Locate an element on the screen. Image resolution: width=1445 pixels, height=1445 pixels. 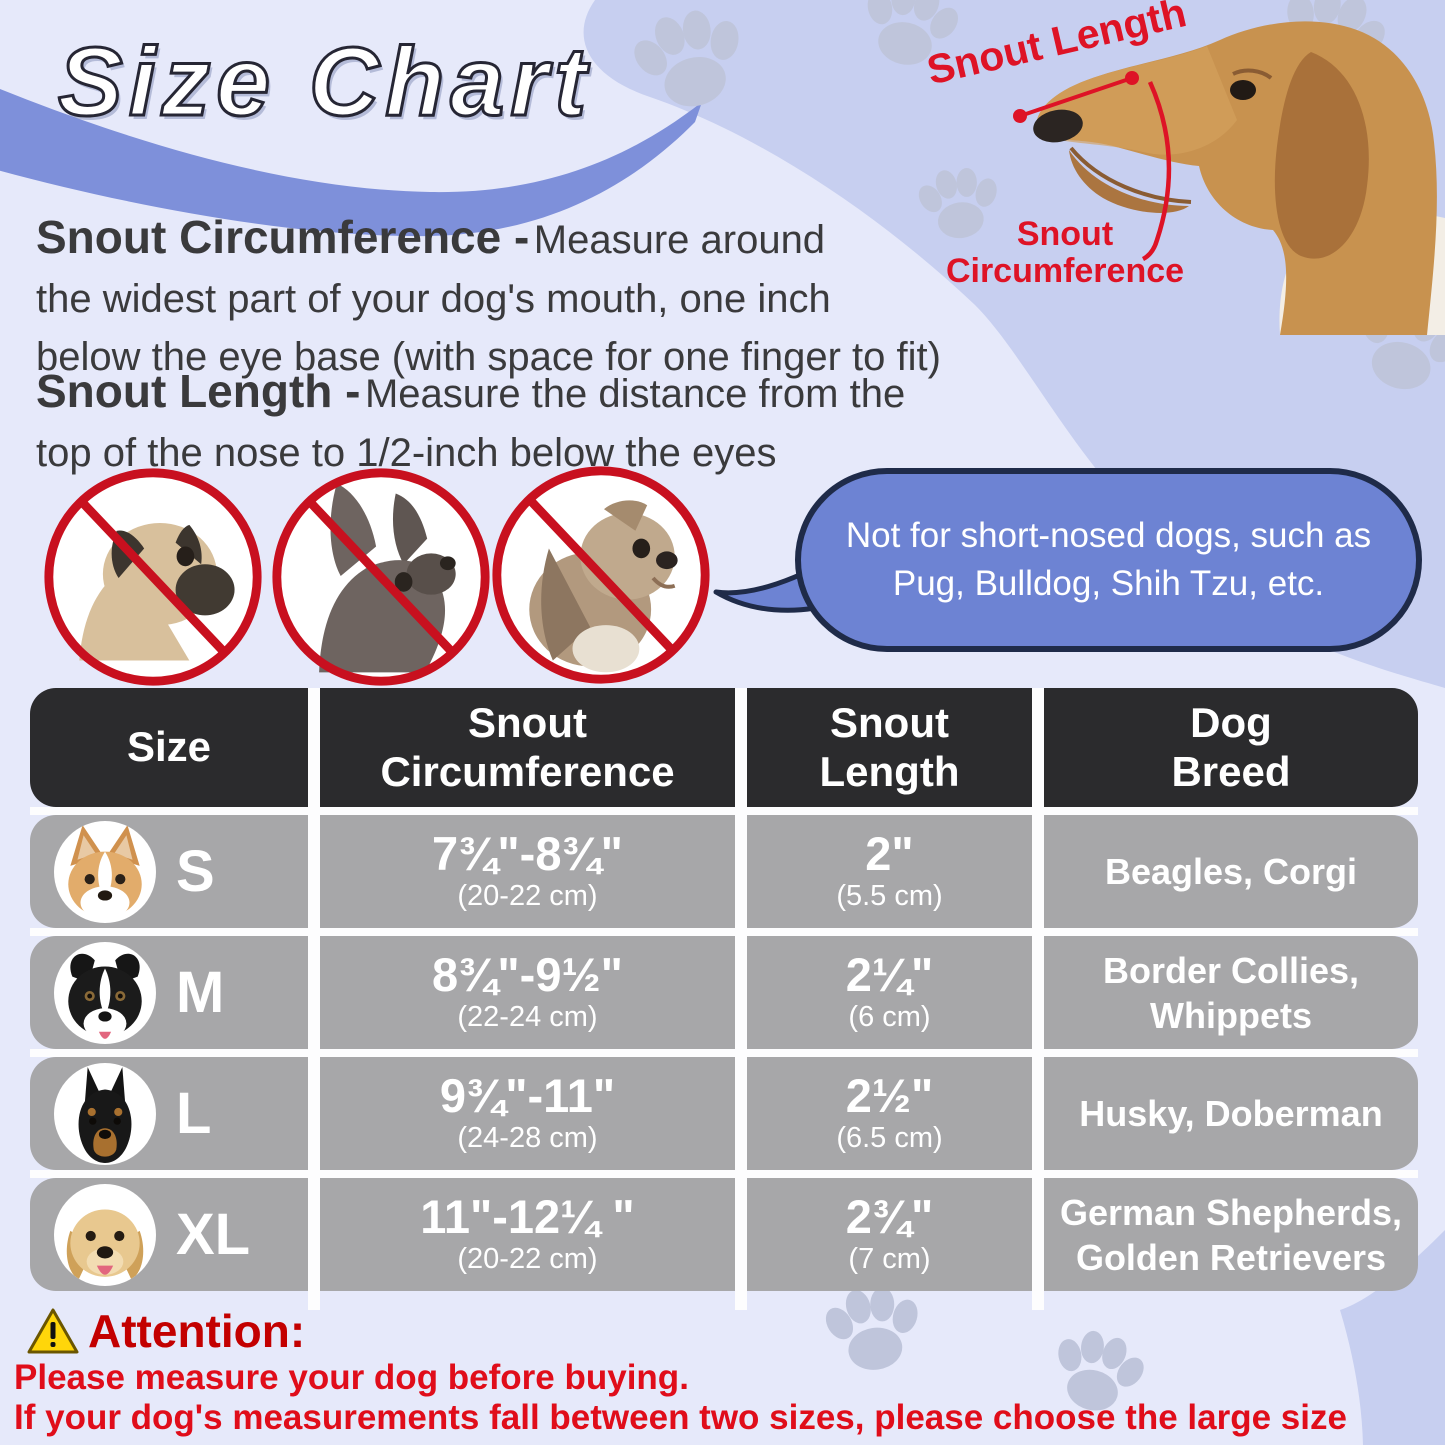
circumference-heading: Snout Circumference - is located at coordinates (283, 237).